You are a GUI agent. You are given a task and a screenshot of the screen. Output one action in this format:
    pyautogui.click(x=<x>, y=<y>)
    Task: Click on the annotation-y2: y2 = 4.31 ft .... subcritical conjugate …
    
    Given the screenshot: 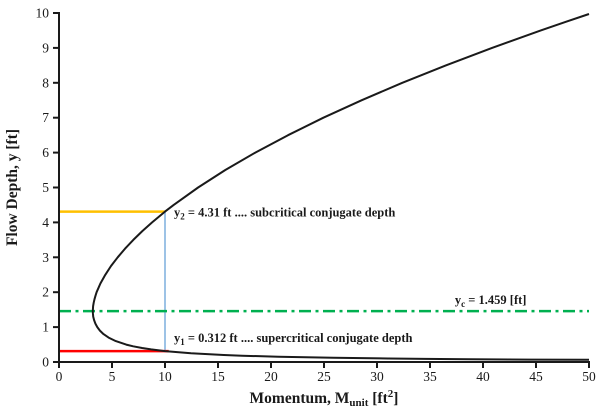 What is the action you would take?
    pyautogui.click(x=284, y=214)
    